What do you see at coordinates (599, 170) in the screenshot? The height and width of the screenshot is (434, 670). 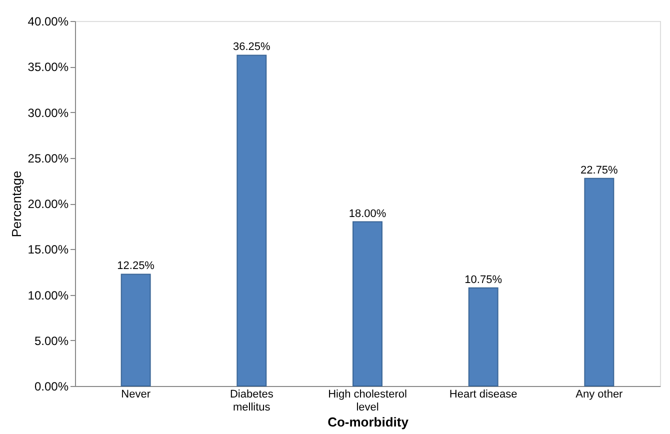 I see `data-label: 22.75%` at bounding box center [599, 170].